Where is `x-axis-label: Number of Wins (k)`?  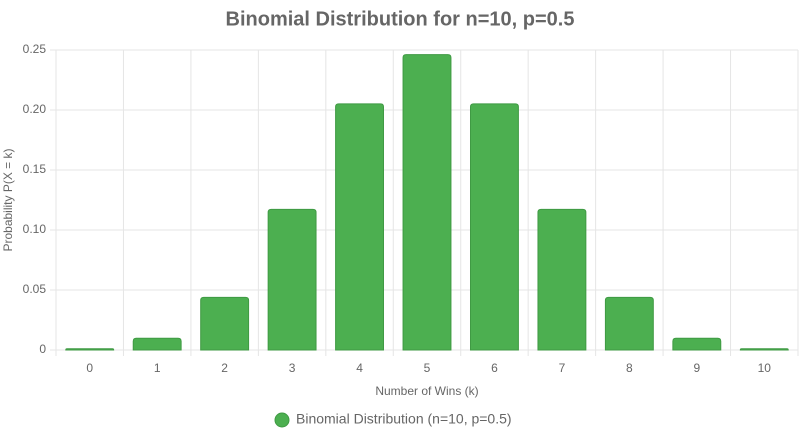
x-axis-label: Number of Wins (k) is located at coordinates (426, 391).